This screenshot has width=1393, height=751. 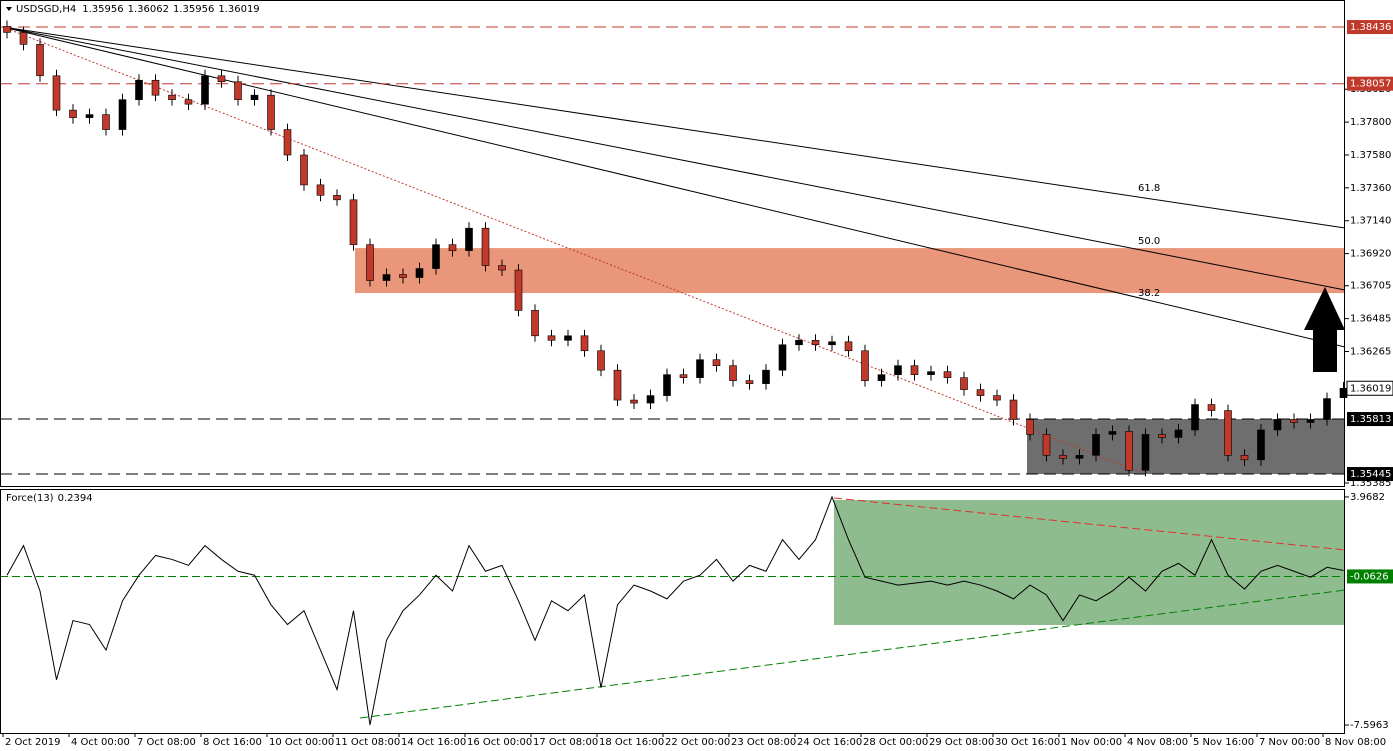 I want to click on y-tick-label: 3.9682, so click(x=1367, y=497).